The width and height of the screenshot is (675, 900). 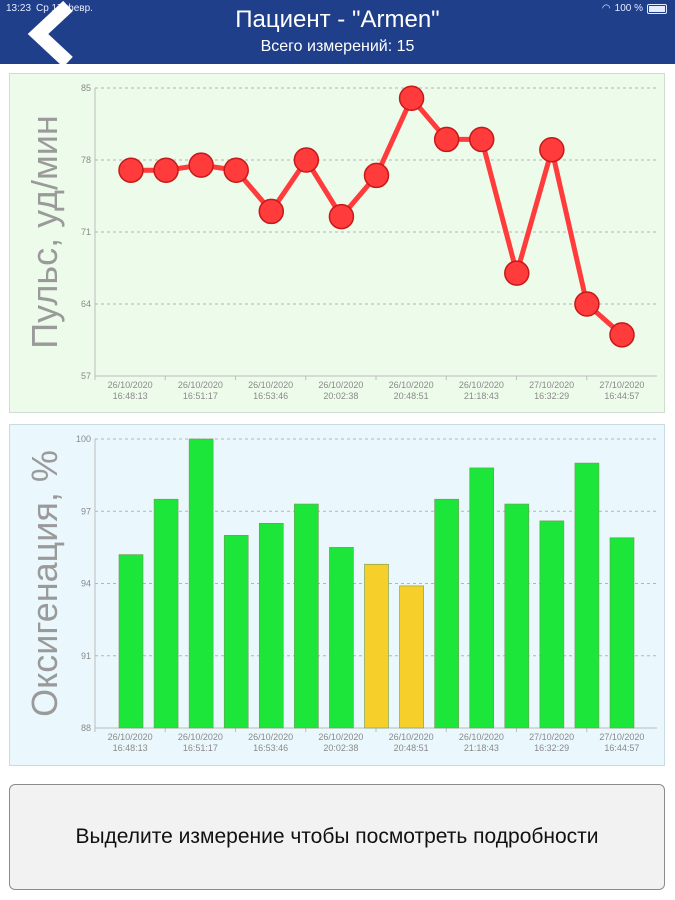 I want to click on pulse-y-tick-label: 57, so click(x=86, y=376).